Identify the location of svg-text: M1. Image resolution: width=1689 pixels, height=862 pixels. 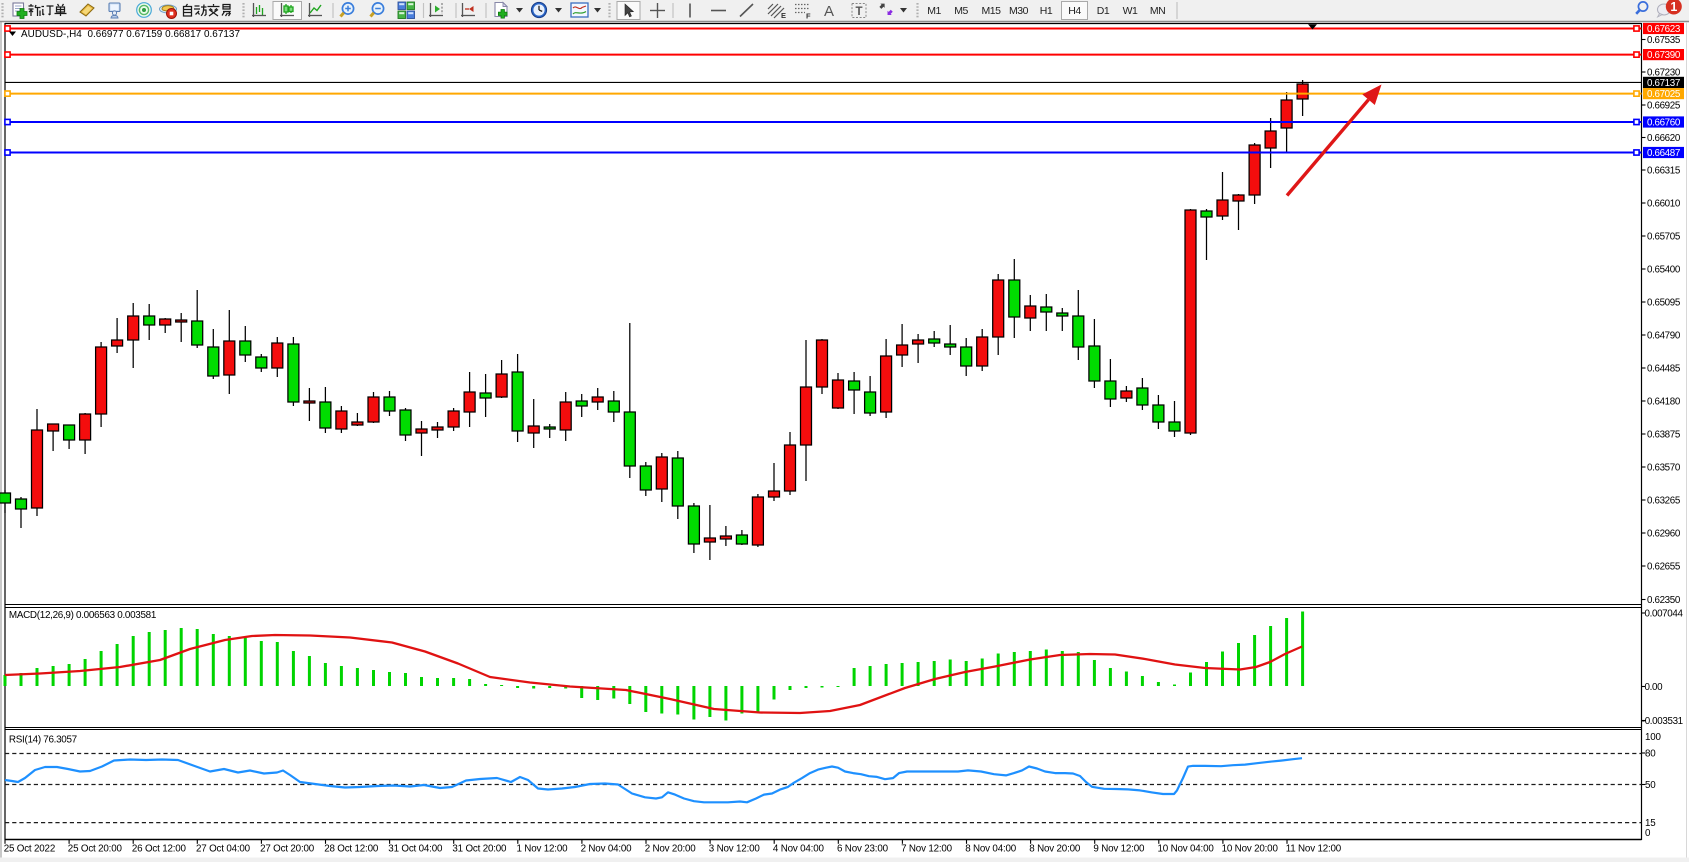
(934, 11).